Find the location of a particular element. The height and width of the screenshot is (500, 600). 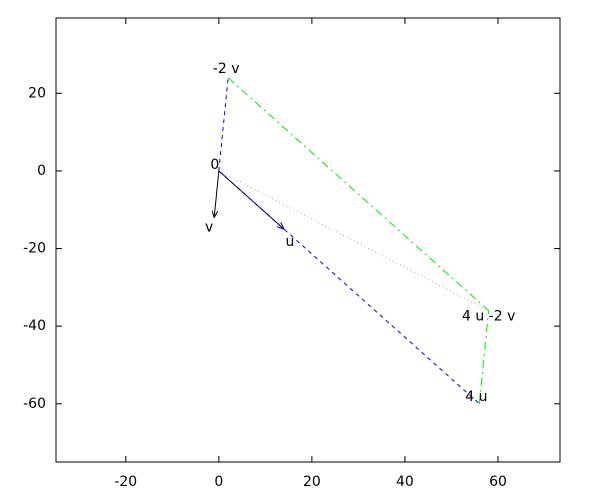

point-label: u is located at coordinates (290, 242).